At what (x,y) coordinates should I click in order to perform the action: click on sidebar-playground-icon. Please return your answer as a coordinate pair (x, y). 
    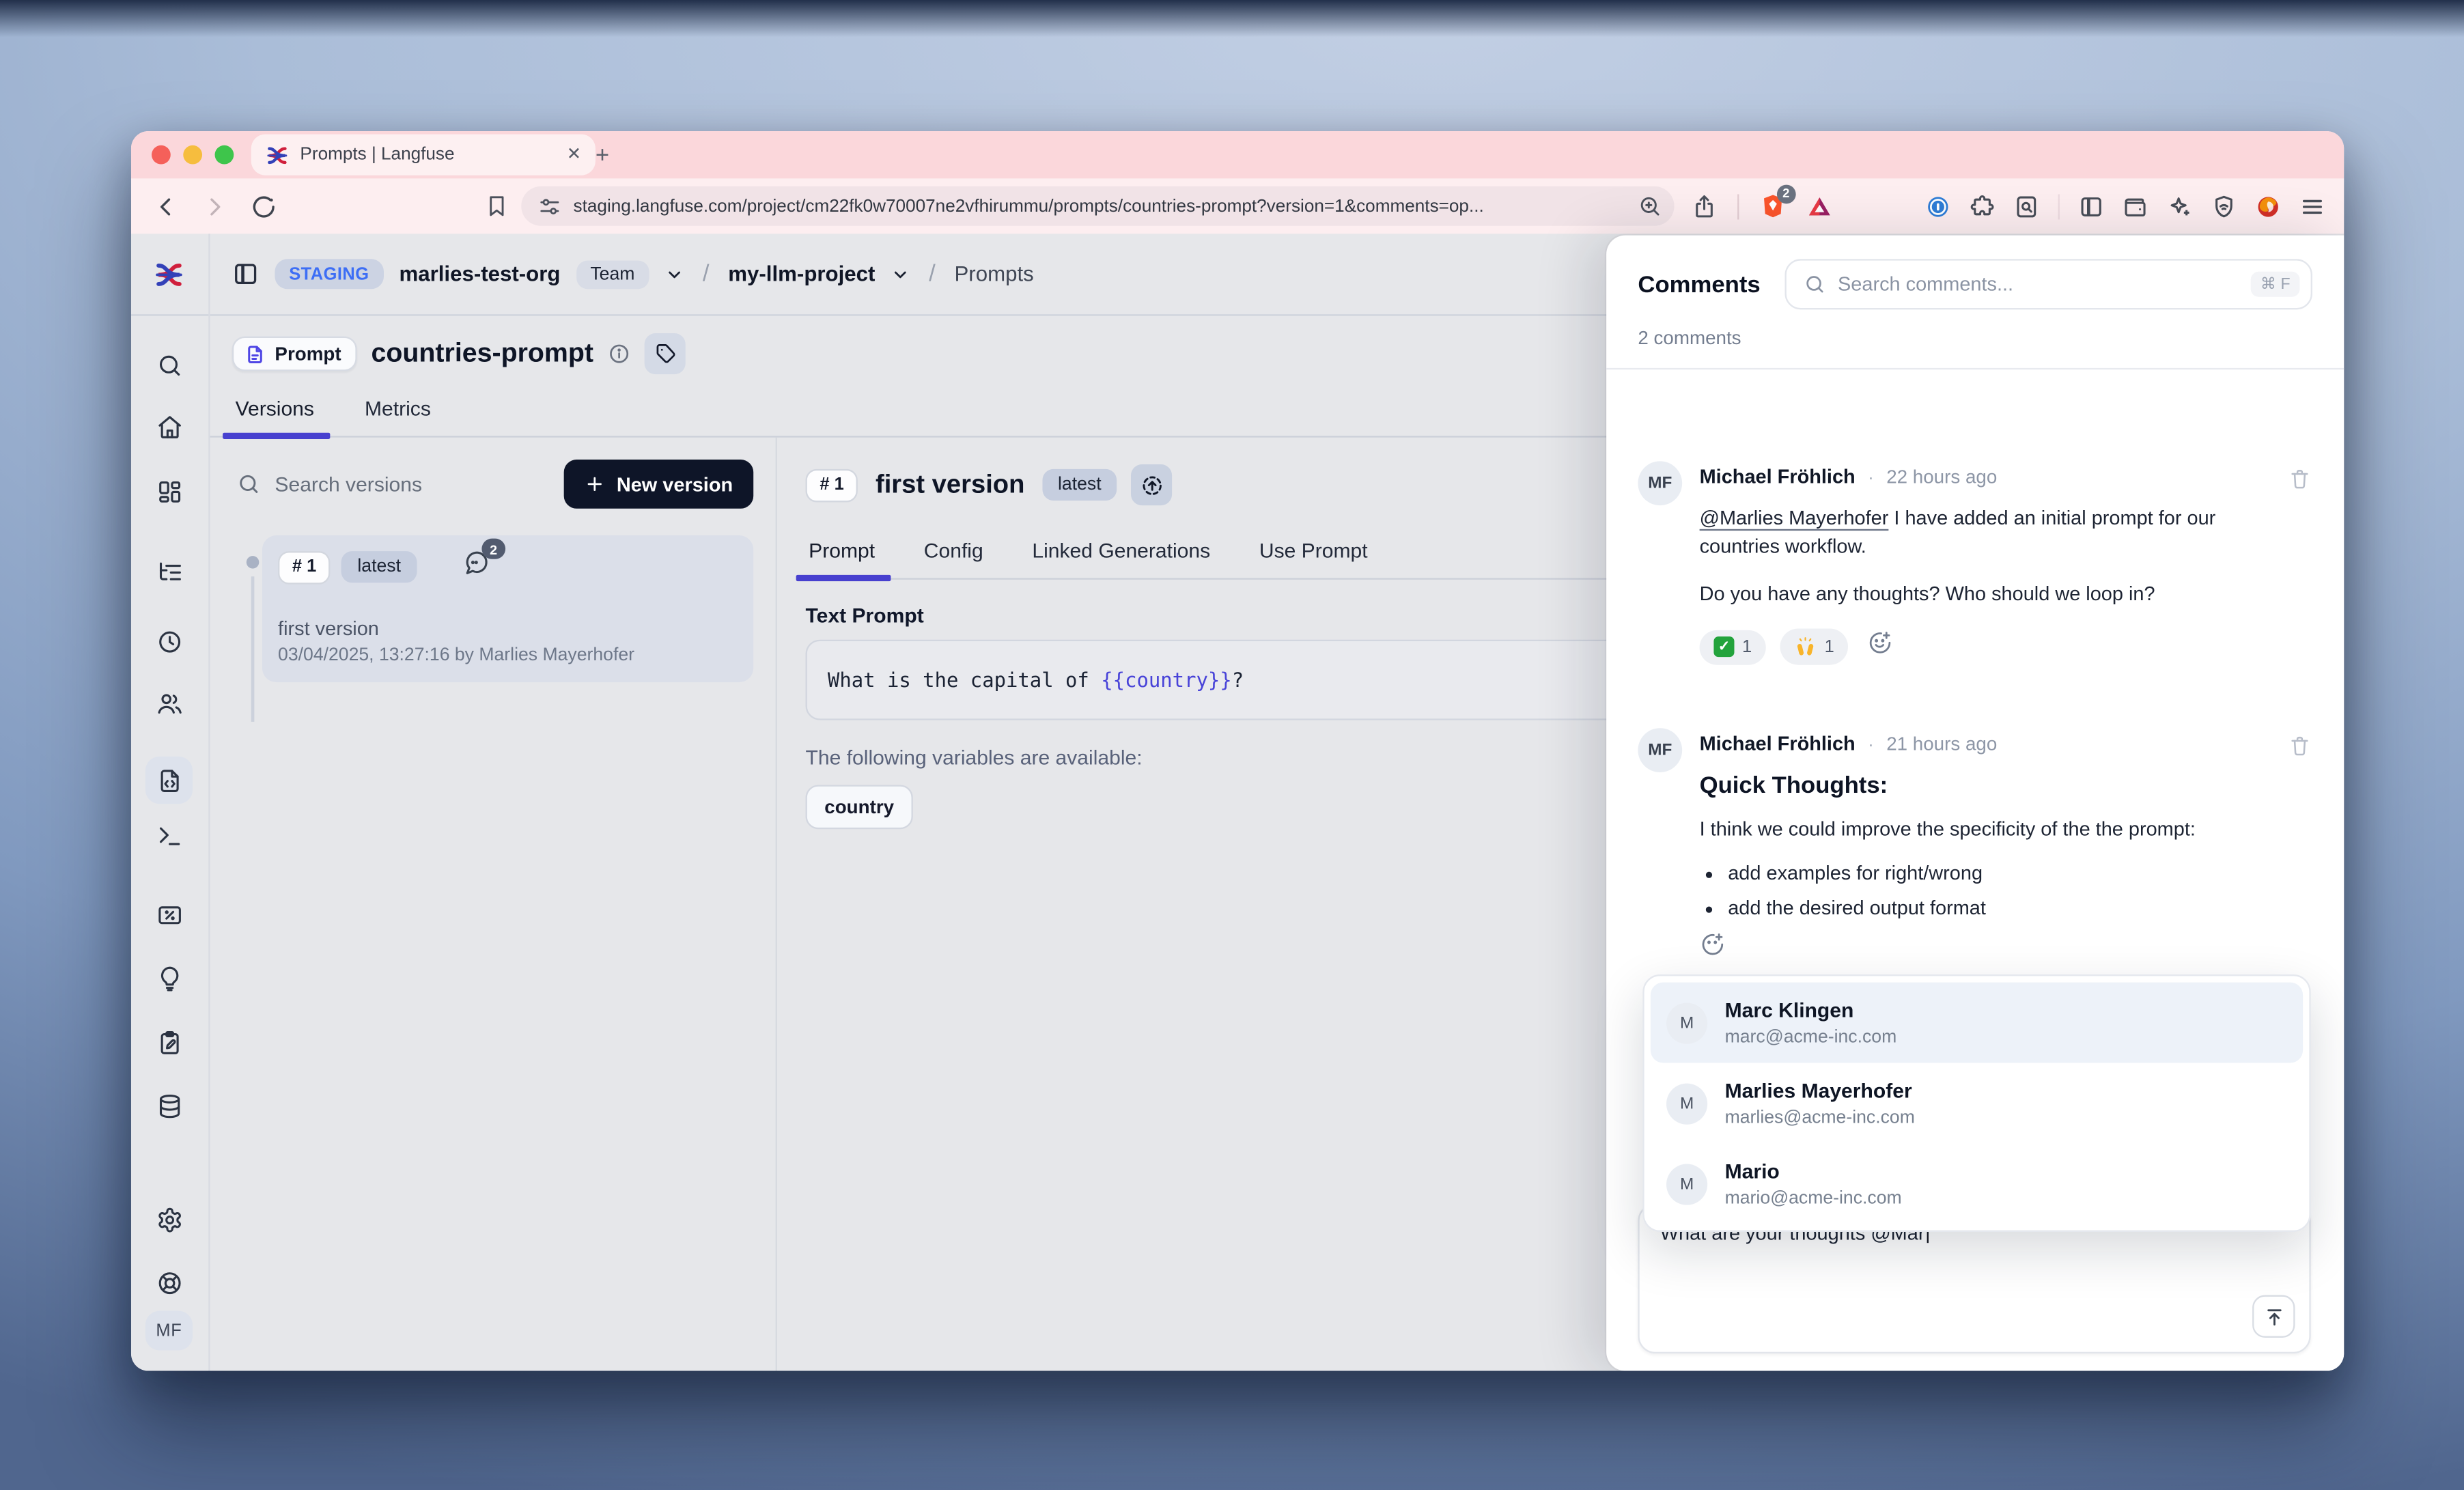
    Looking at the image, I should click on (169, 836).